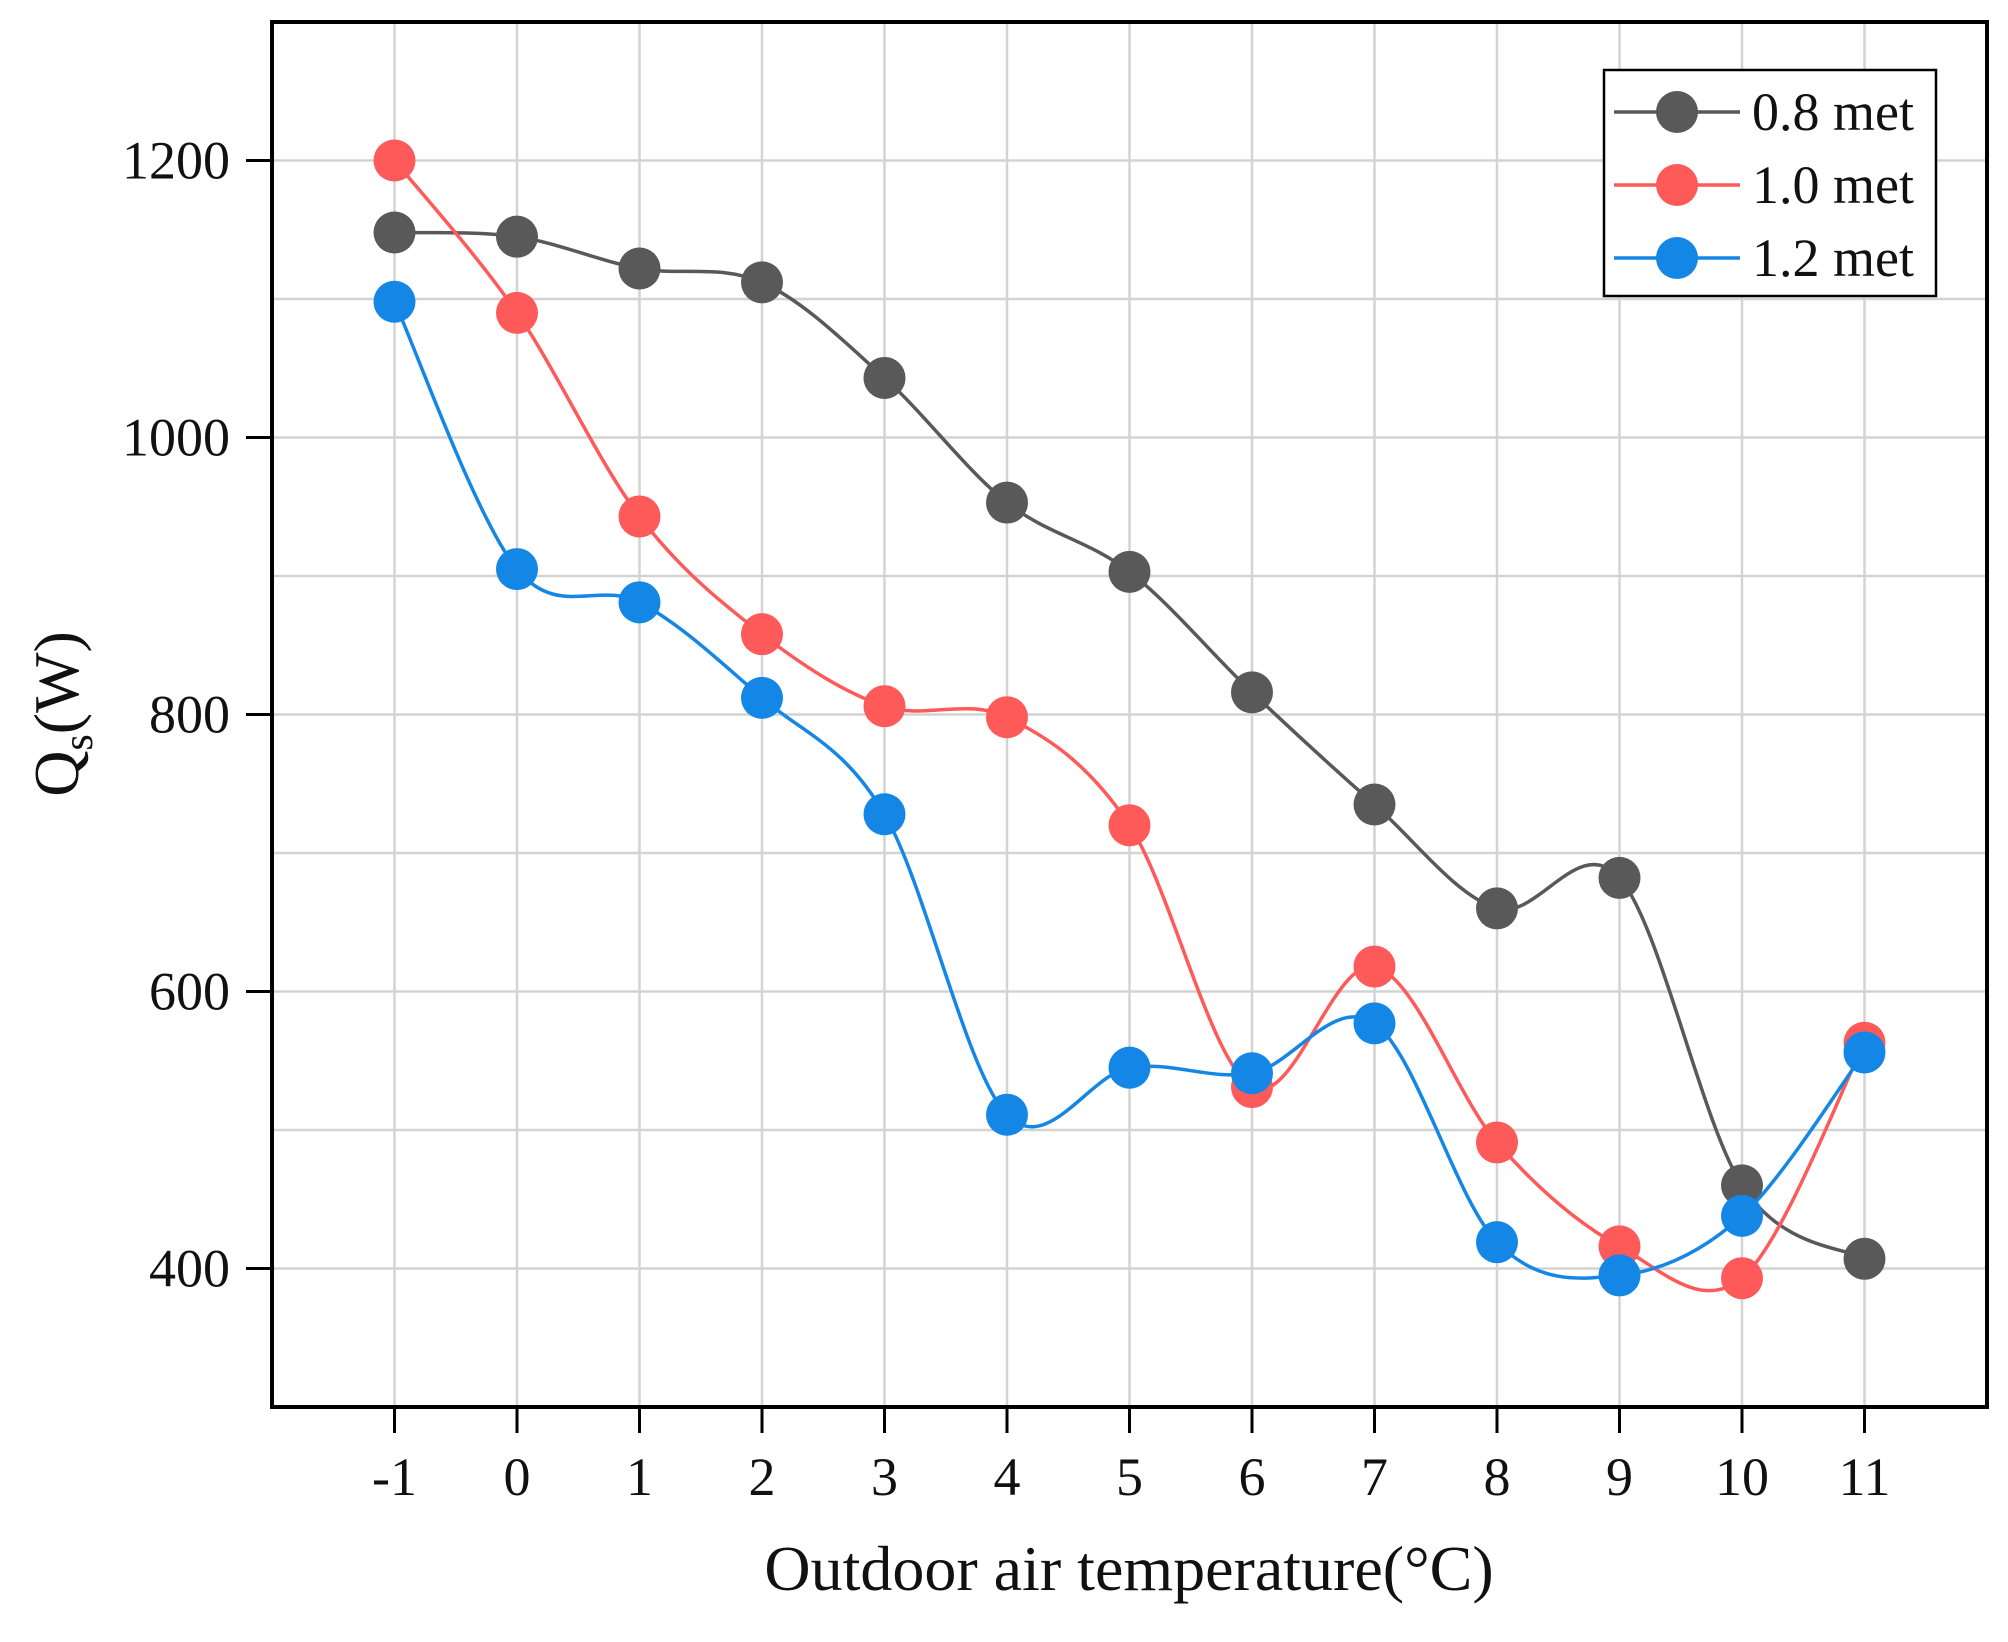 The image size is (2008, 1642). I want to click on y-axis-title: Qs(W), so click(61, 714).